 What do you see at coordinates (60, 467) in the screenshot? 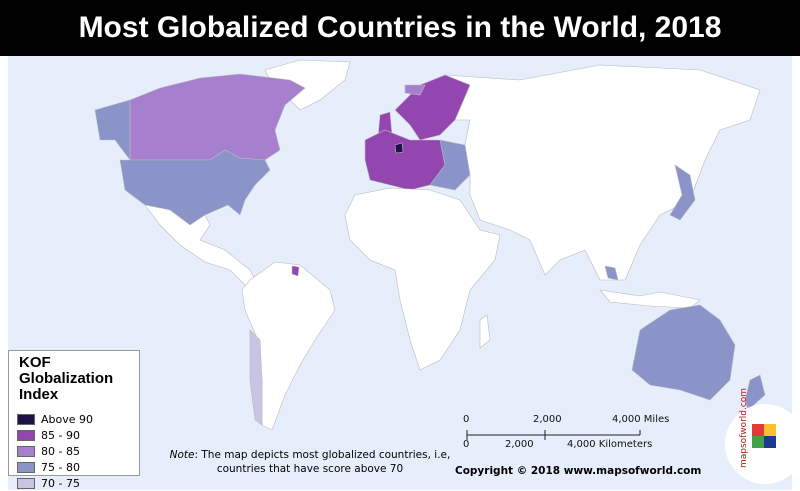
I see `legend-label: 75 - 80` at bounding box center [60, 467].